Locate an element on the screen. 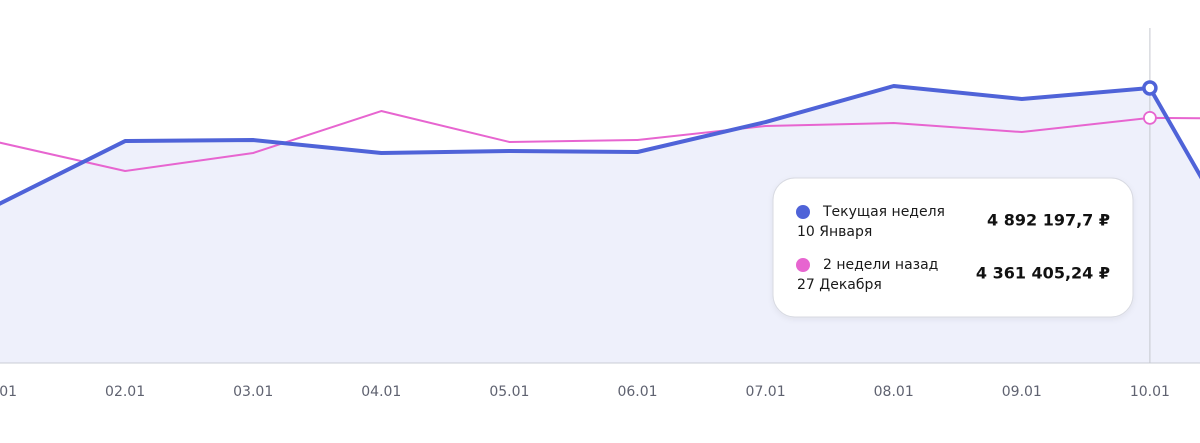 The width and height of the screenshot is (1200, 443). x-tick-label: 05.01 is located at coordinates (509, 392).